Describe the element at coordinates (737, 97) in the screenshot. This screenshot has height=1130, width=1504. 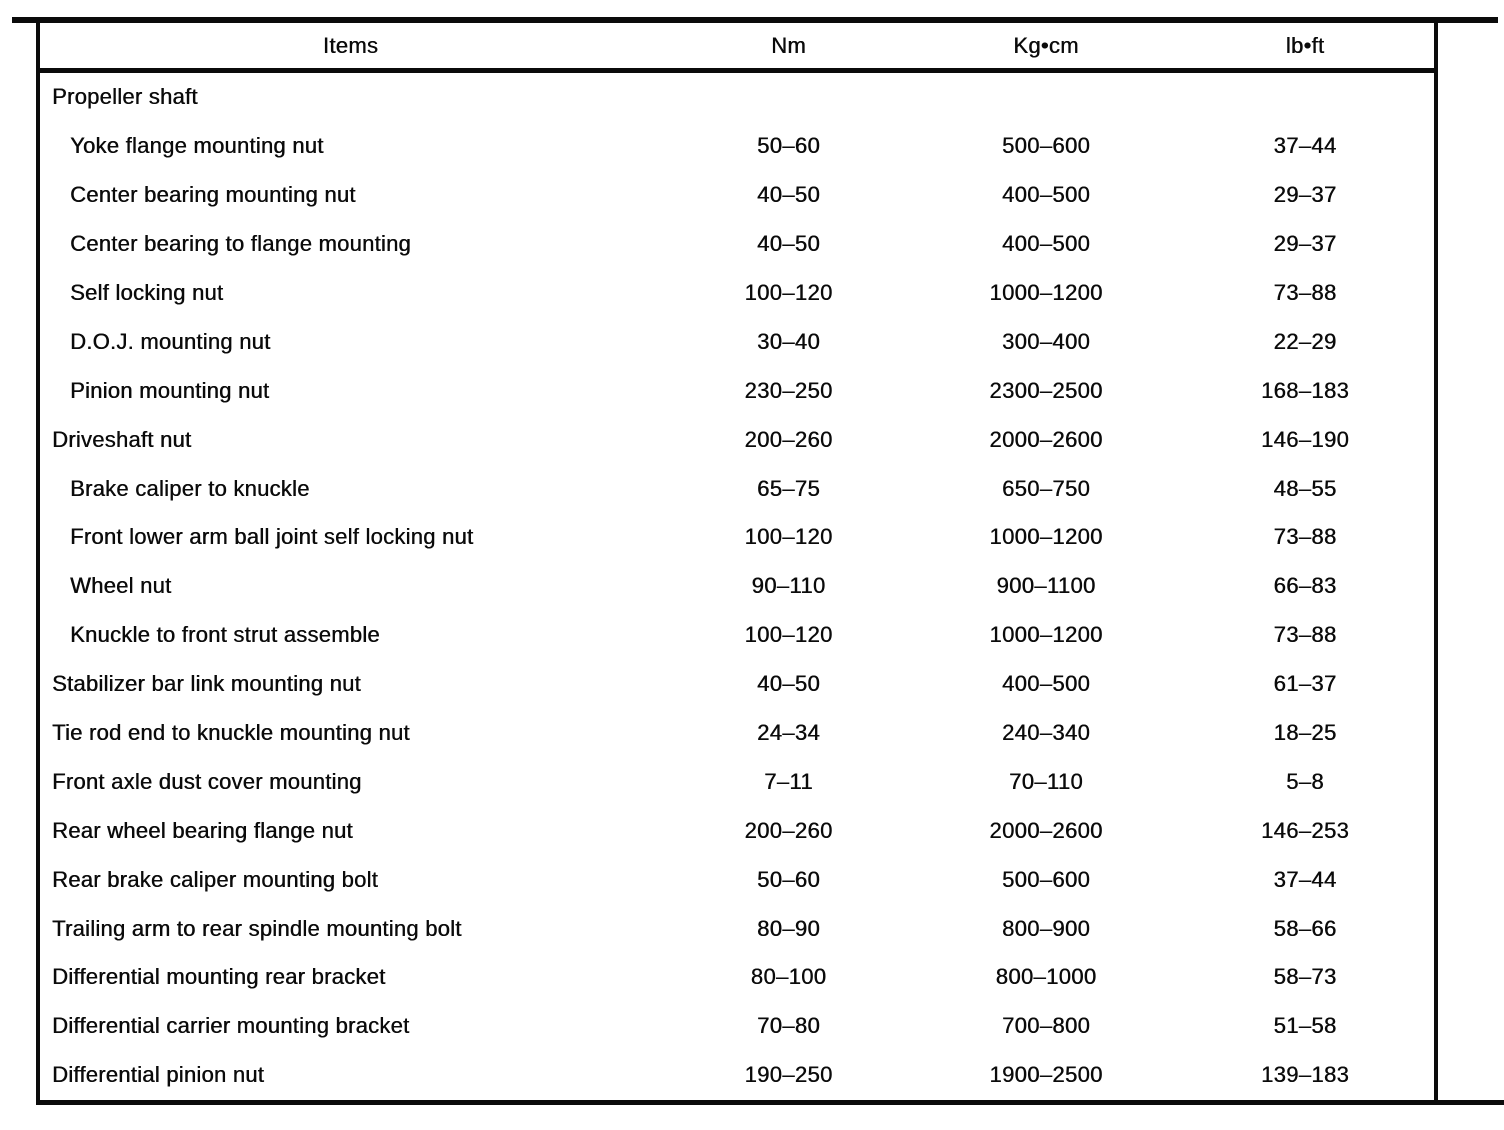
I see `table-row: Propeller shaft` at that location.